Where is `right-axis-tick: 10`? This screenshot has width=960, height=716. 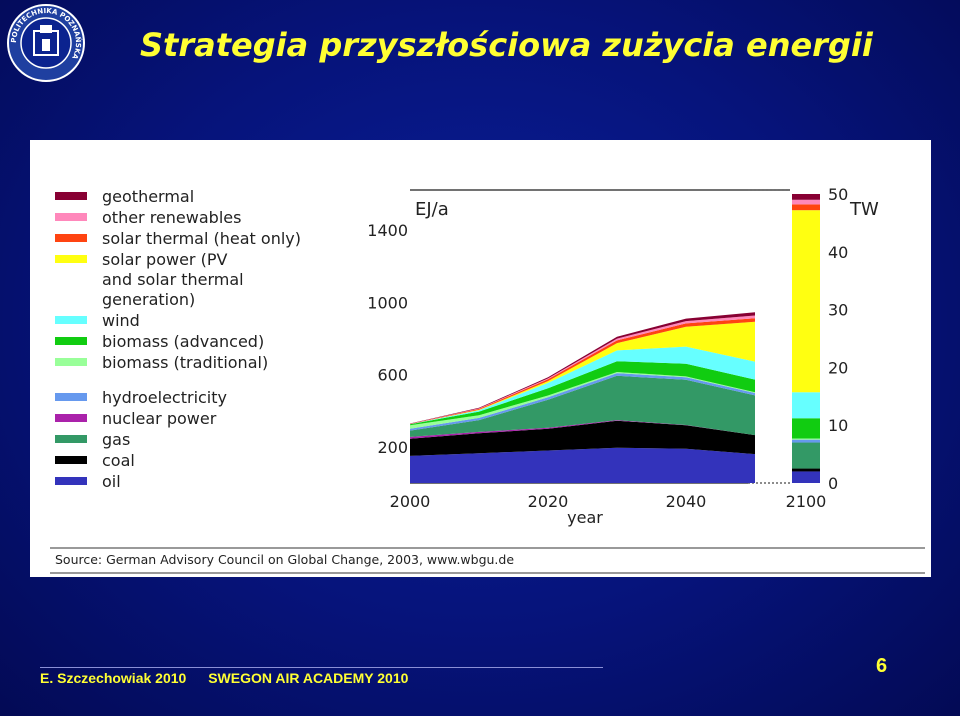
right-axis-tick: 10 is located at coordinates (838, 425).